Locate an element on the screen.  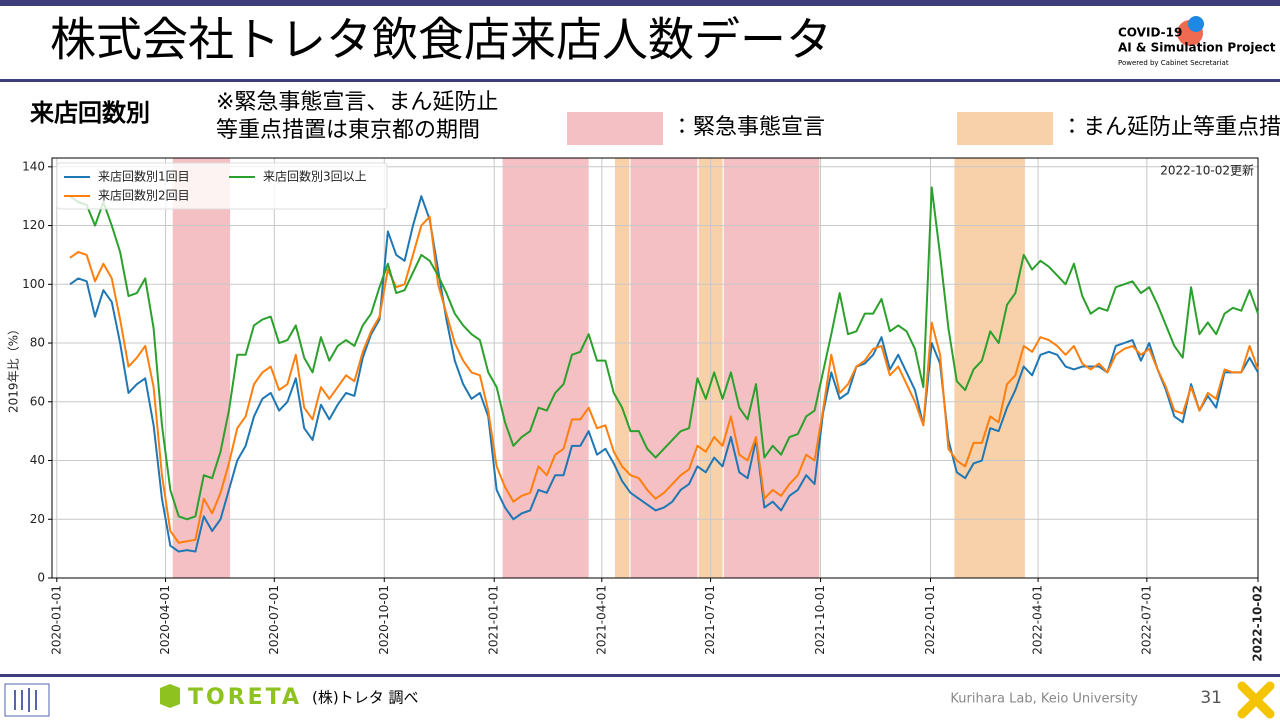
y-tick-label: 0 is located at coordinates (41, 578).